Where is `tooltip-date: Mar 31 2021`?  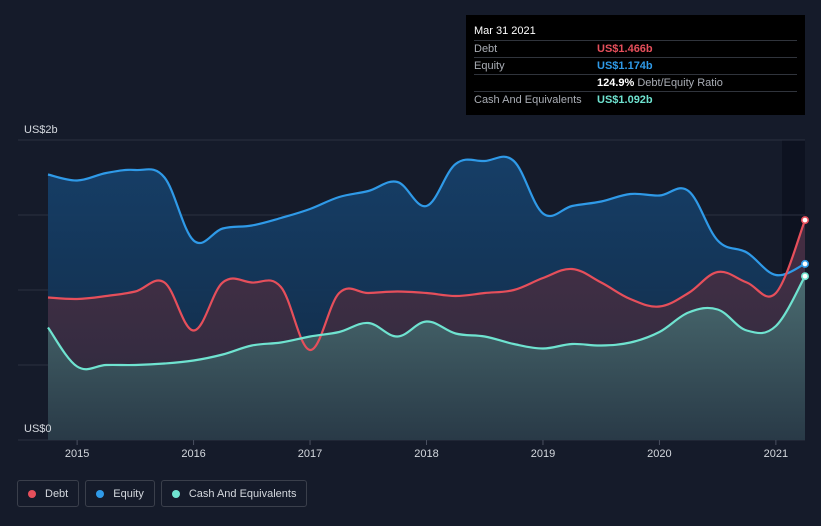
tooltip-date: Mar 31 2021 is located at coordinates (635, 32).